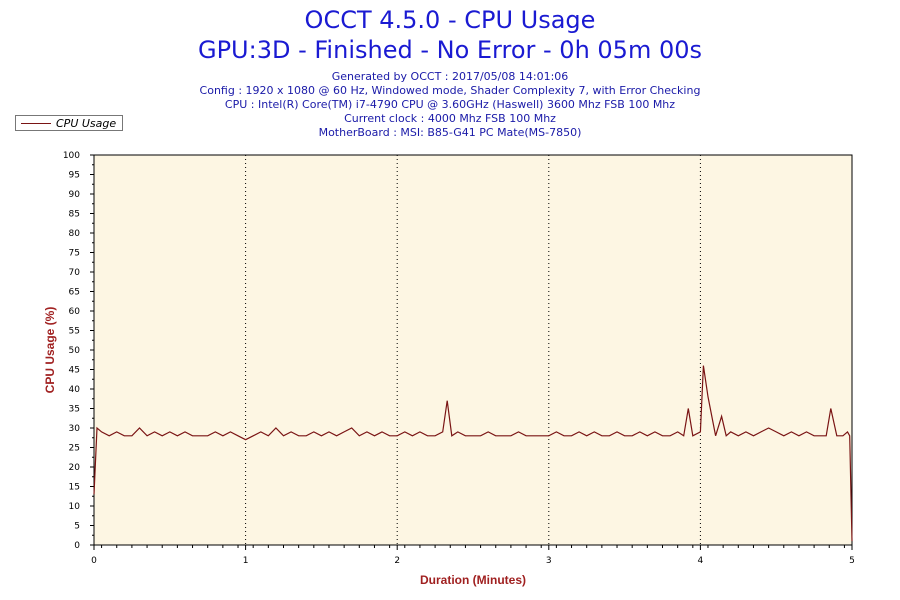  Describe the element at coordinates (473, 580) in the screenshot. I see `x-axis-label: Duration (Minutes)` at that location.